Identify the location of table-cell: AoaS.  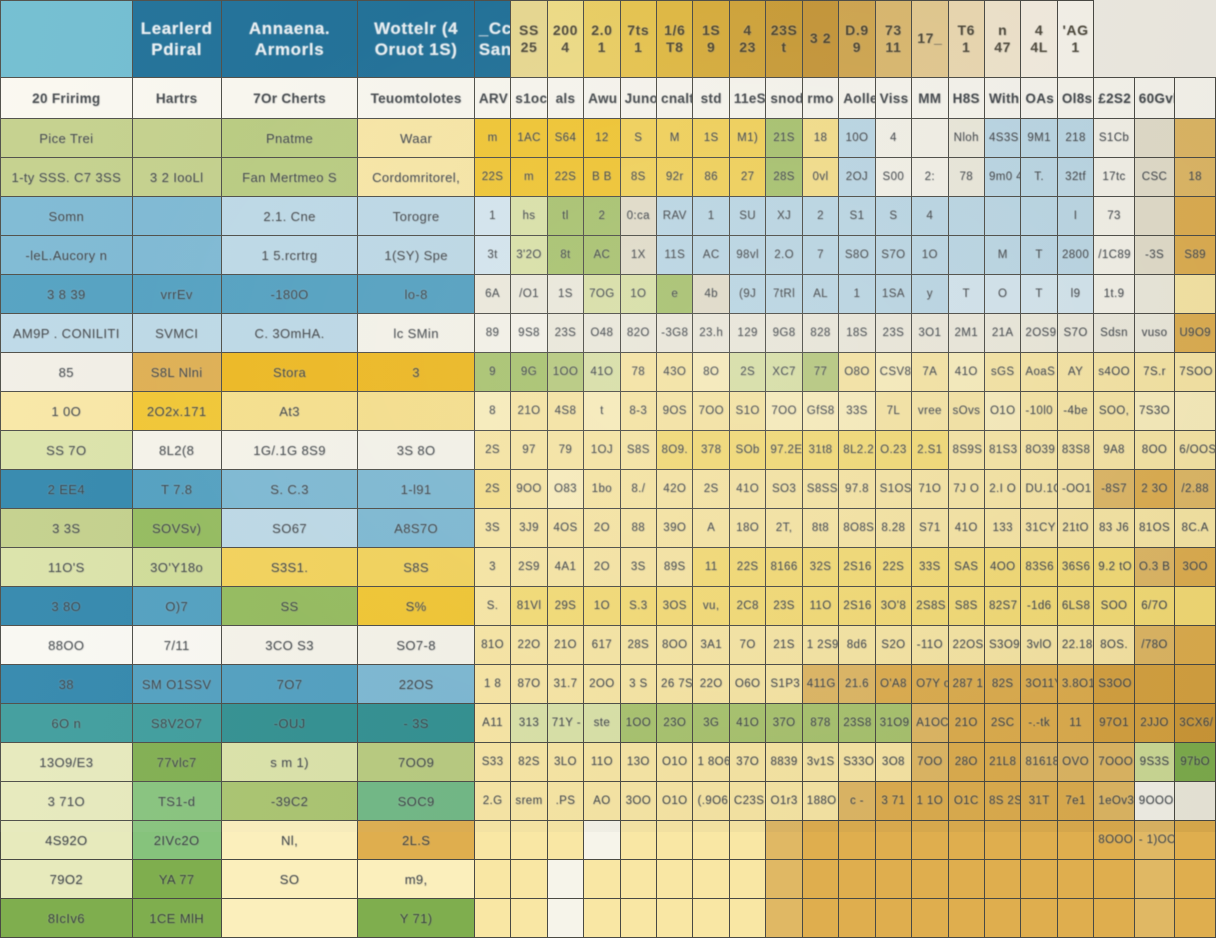
(1039, 372).